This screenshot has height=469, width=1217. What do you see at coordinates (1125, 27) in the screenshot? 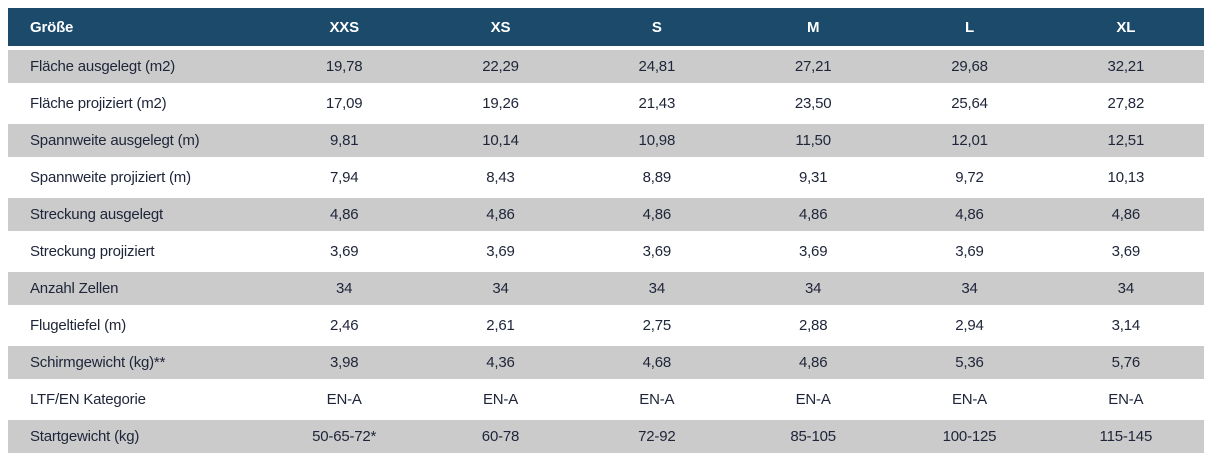
I see `column-header-xl: XL` at bounding box center [1125, 27].